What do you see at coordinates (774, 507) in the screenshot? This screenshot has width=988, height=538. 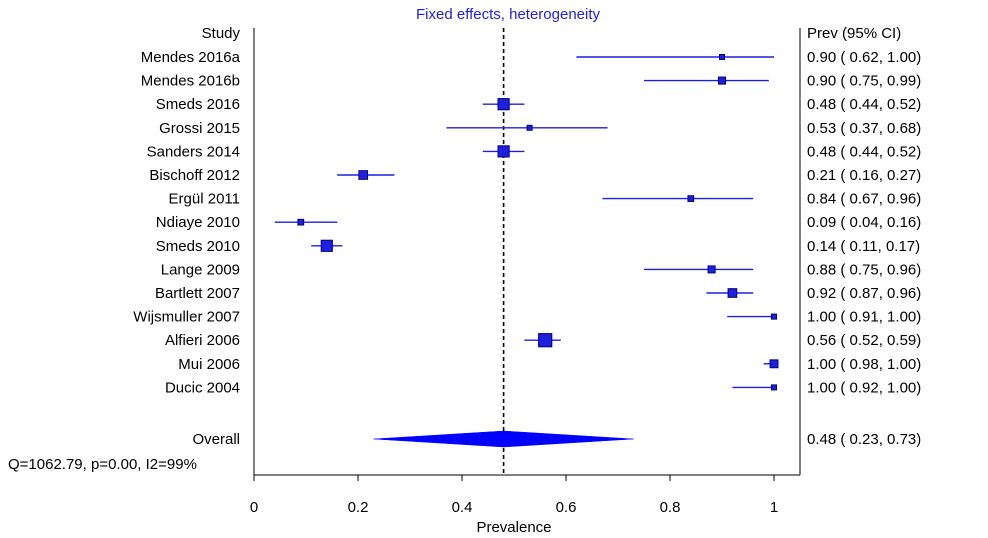 I see `x-tick-label: 1` at bounding box center [774, 507].